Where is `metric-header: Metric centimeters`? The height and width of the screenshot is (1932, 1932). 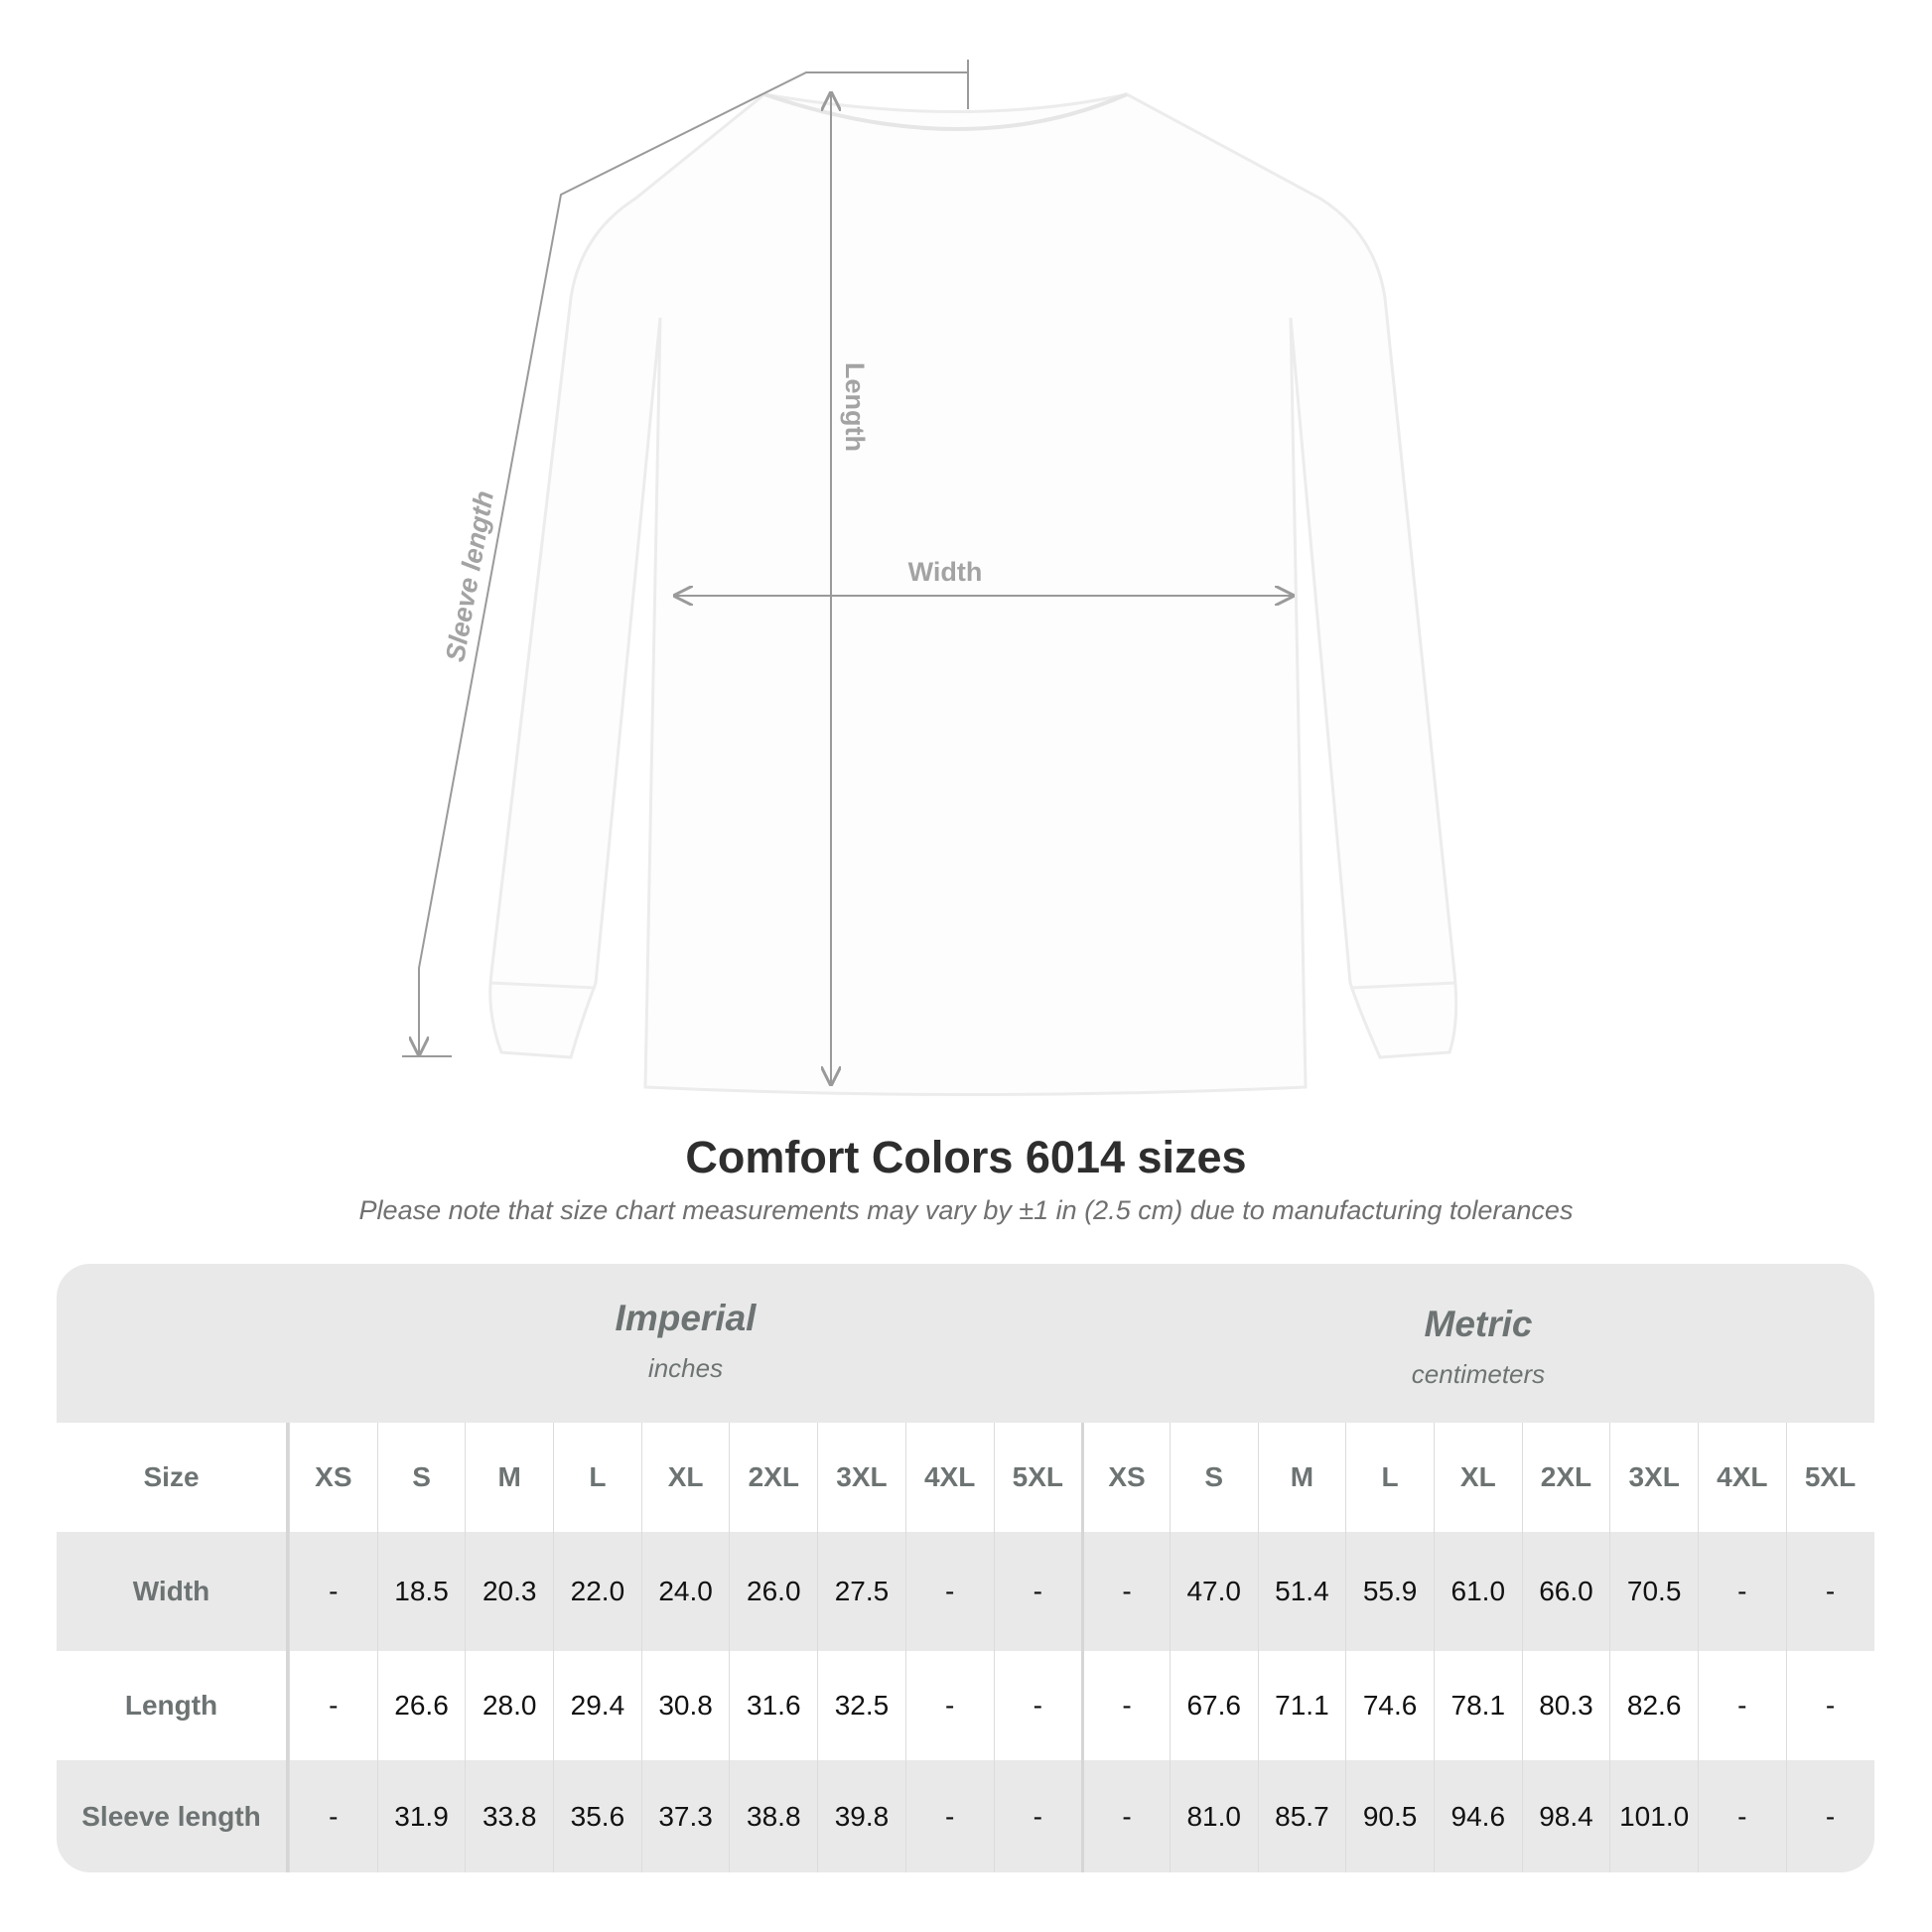 metric-header: Metric centimeters is located at coordinates (1478, 1343).